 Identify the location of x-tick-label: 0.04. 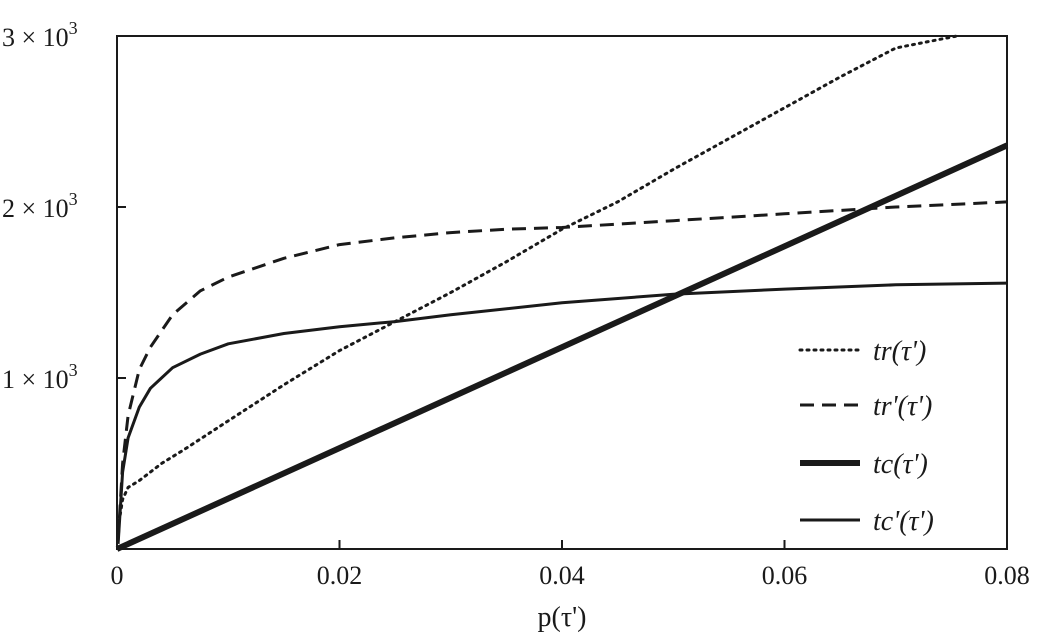
(562, 575).